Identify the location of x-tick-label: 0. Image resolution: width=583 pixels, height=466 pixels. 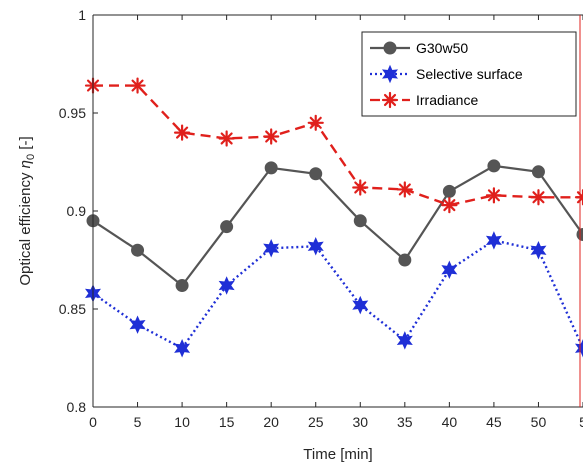
(93, 422).